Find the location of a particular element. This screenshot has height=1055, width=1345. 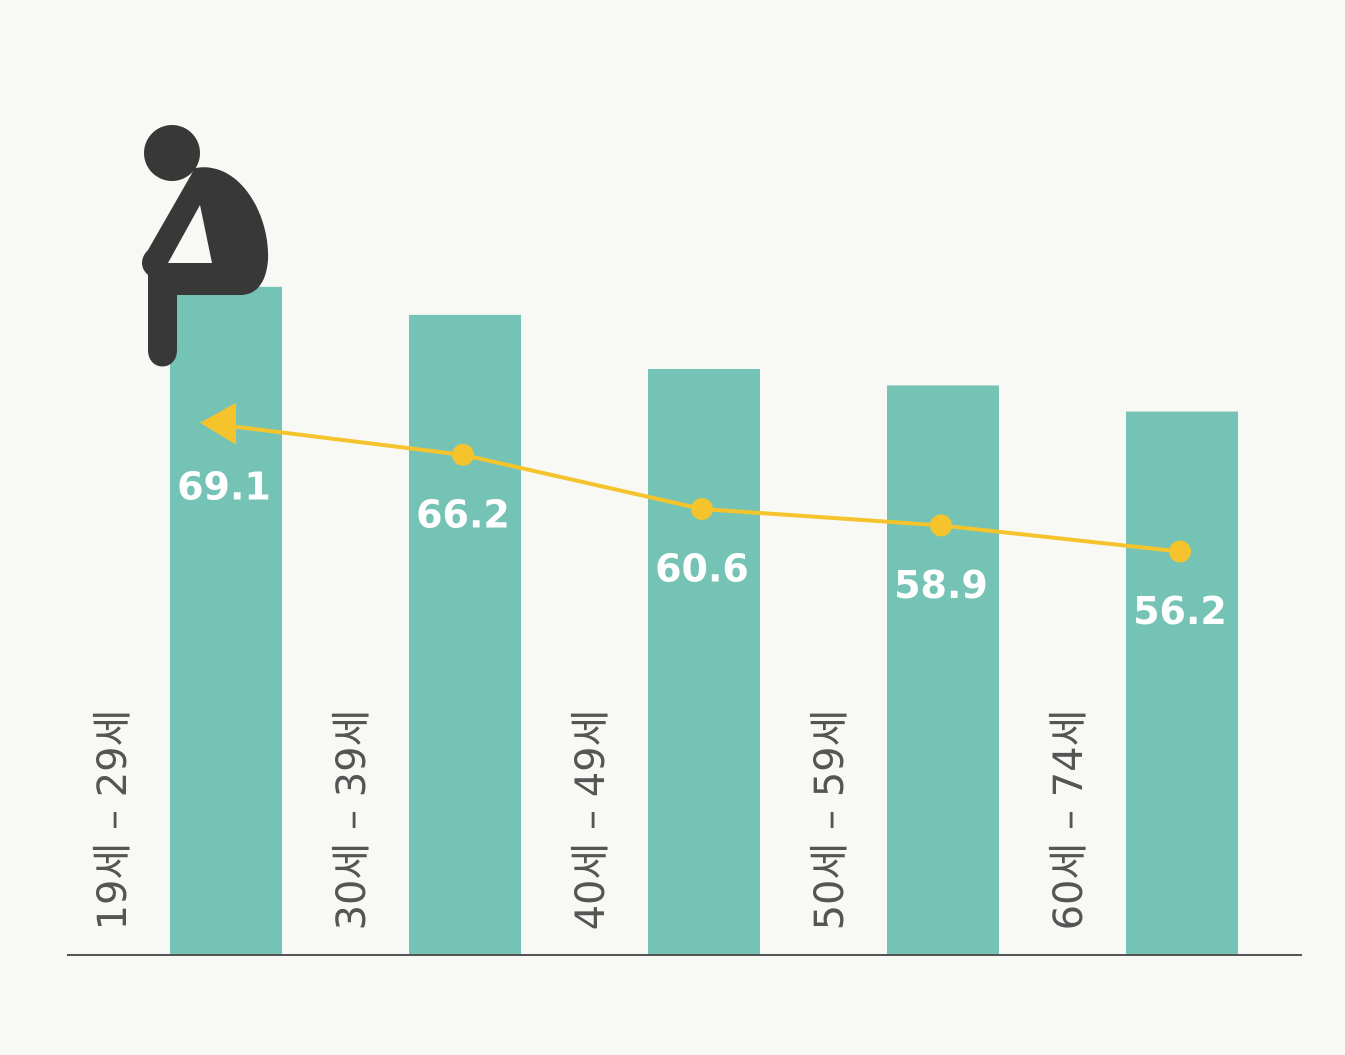

value-label: 58.9 is located at coordinates (941, 585).